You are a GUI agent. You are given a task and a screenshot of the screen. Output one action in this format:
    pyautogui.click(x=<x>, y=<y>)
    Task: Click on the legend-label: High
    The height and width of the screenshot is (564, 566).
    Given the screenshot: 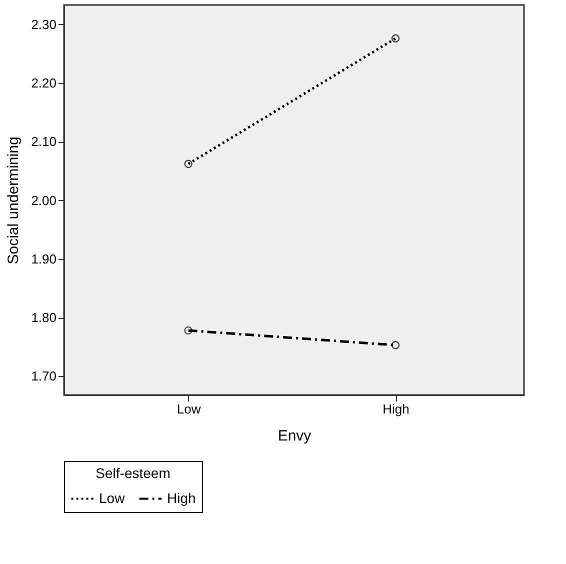 What is the action you would take?
    pyautogui.click(x=181, y=498)
    